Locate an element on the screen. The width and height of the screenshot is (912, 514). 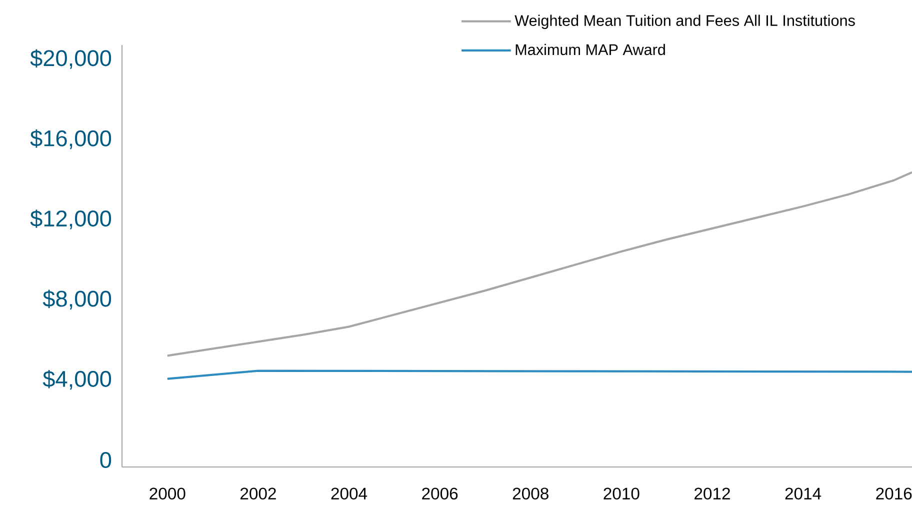
y-tick-label: $20,000 is located at coordinates (71, 59).